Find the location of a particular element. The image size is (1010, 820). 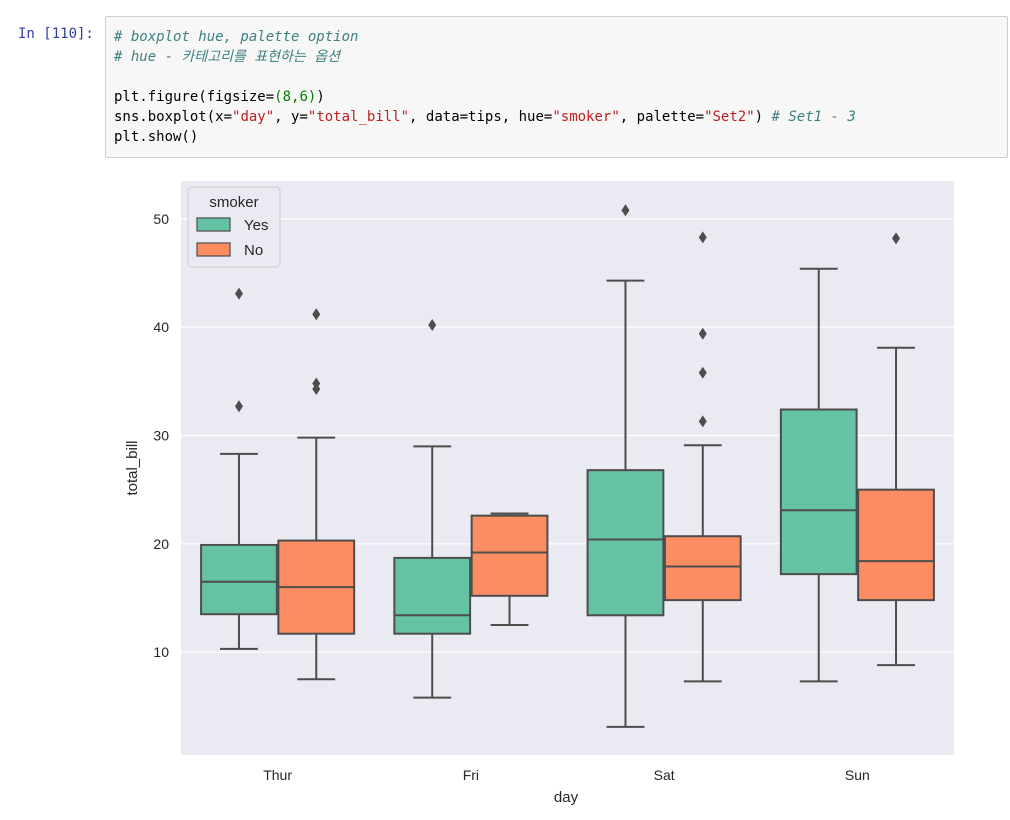

legend-label-yes: Yes is located at coordinates (256, 225).